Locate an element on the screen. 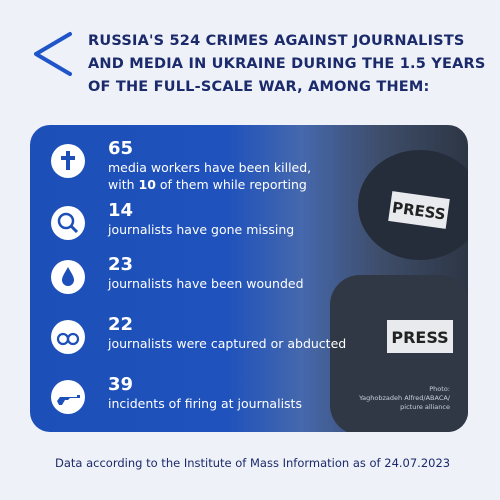 Image resolution: width=500 pixels, height=500 pixels. chevron-logo is located at coordinates (53, 54).